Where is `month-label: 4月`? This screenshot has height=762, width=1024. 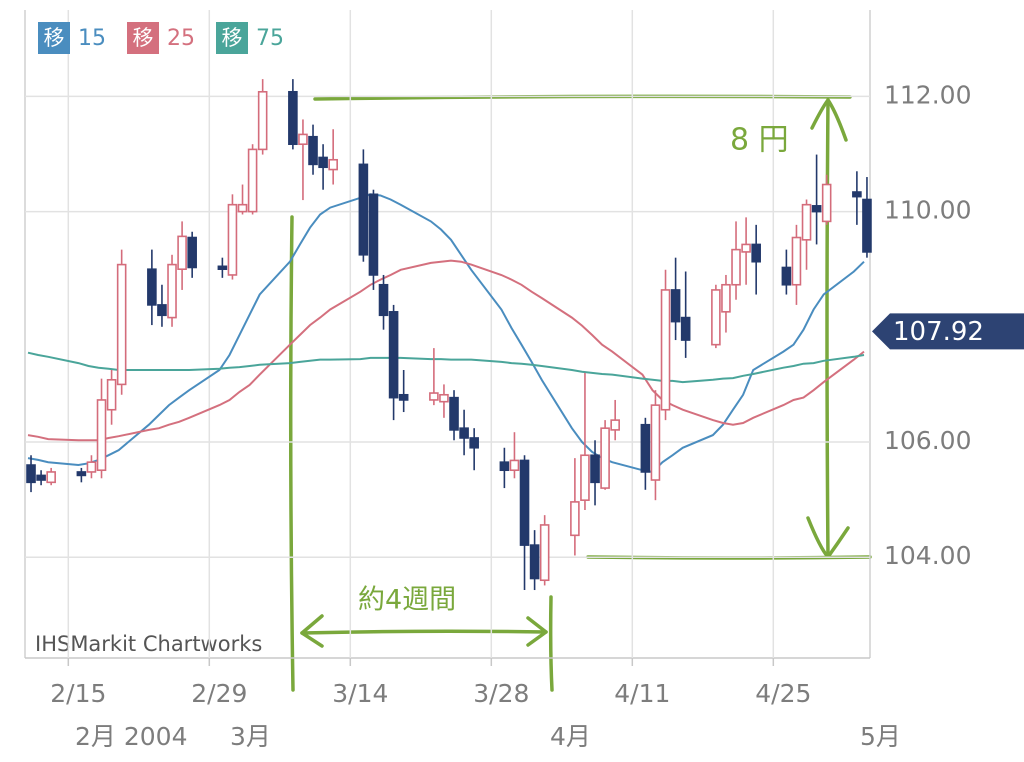 month-label: 4月 is located at coordinates (570, 736).